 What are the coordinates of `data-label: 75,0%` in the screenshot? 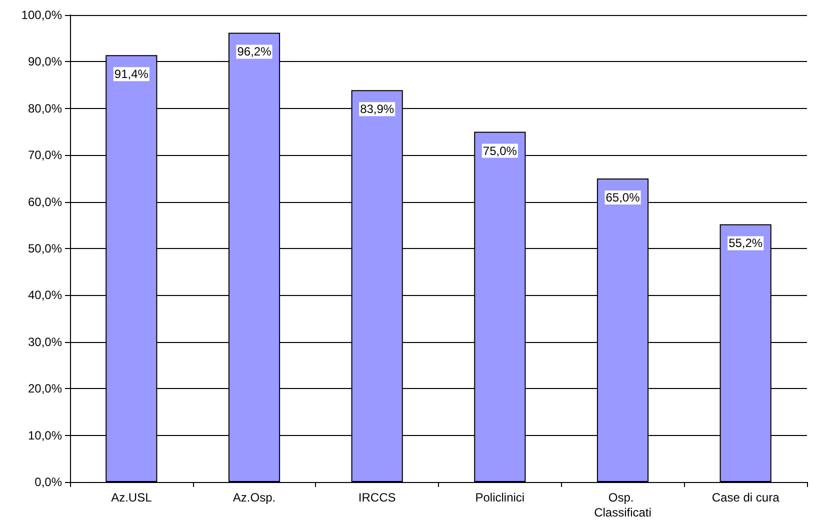 It's located at (500, 151).